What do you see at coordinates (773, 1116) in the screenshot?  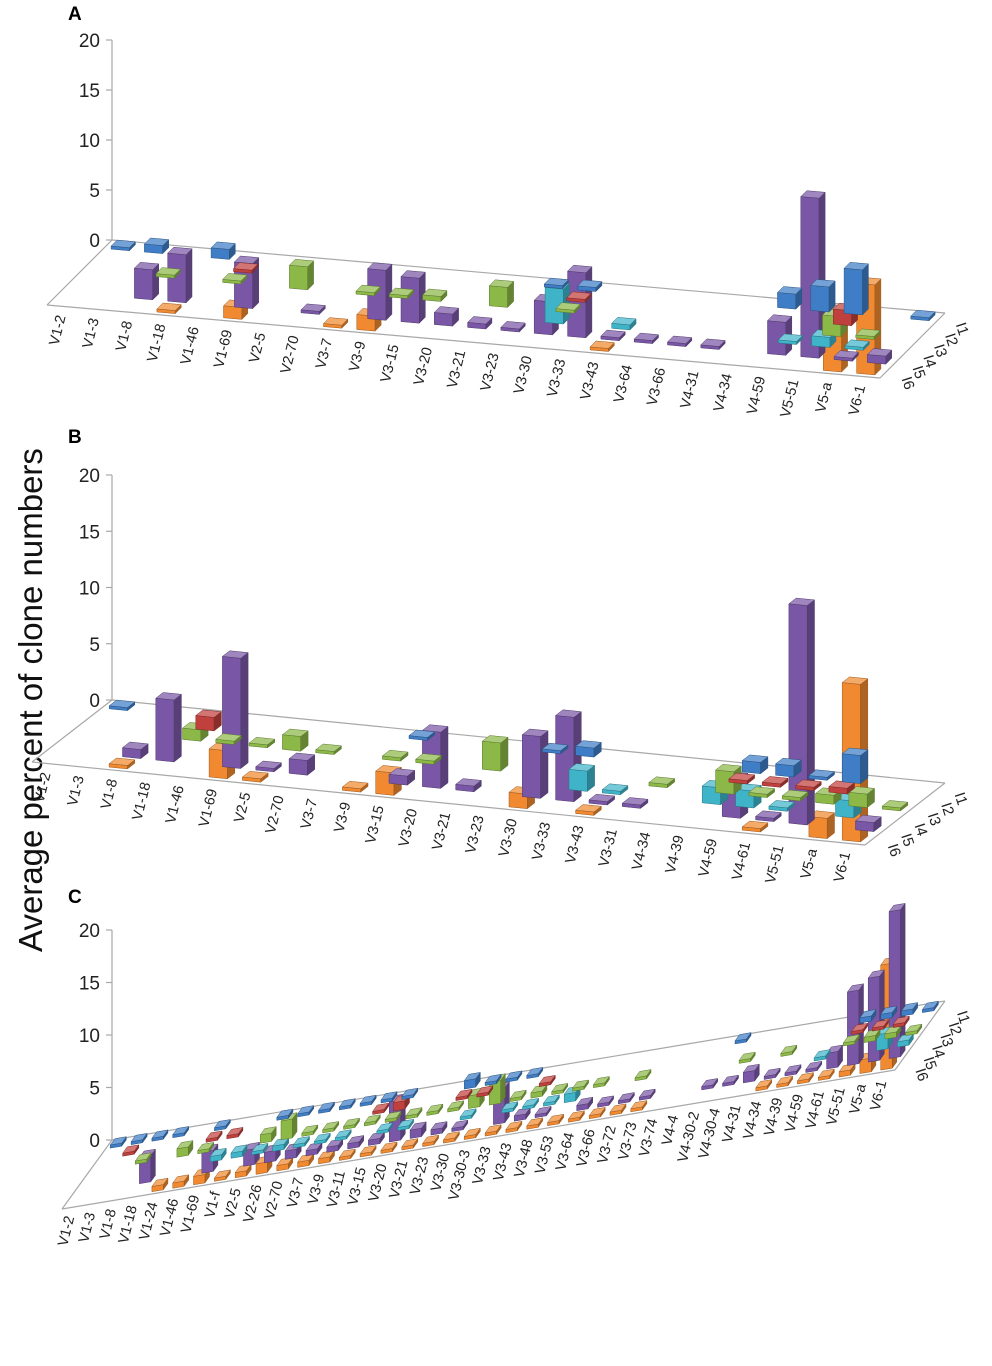 I see `category-label: V4-39` at bounding box center [773, 1116].